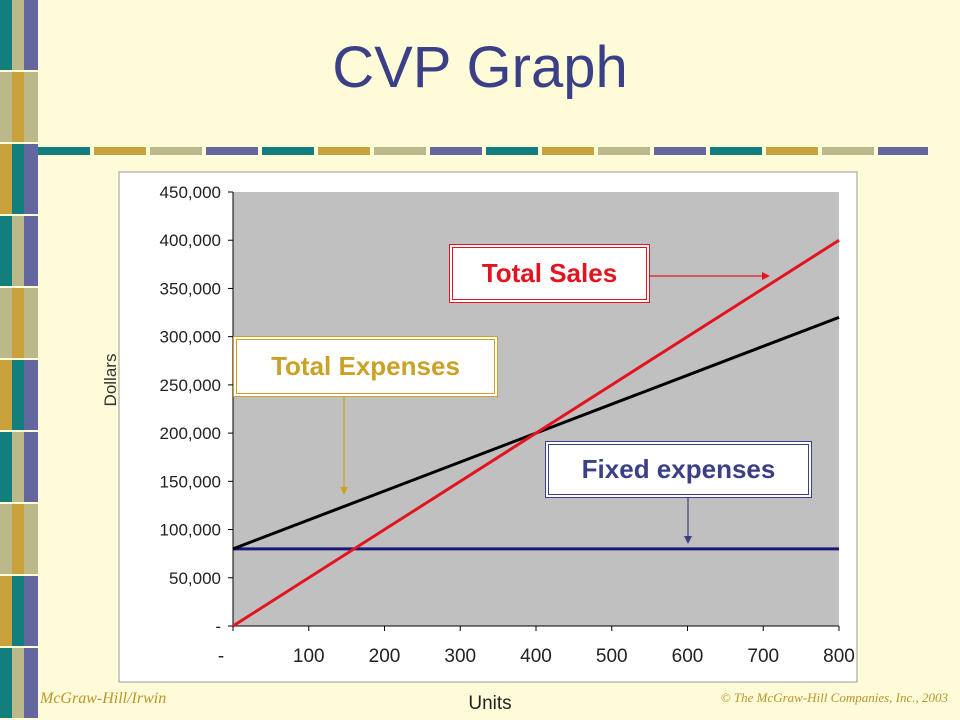  I want to click on y-tick-label: 300,000, so click(190, 337).